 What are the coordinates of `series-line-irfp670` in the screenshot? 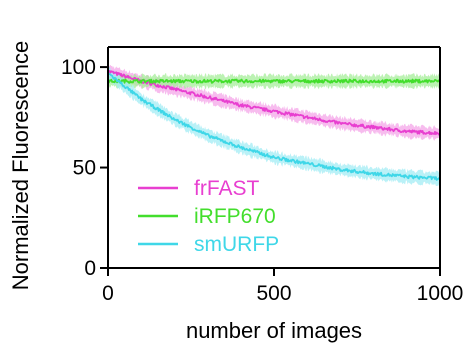 It's located at (274, 81).